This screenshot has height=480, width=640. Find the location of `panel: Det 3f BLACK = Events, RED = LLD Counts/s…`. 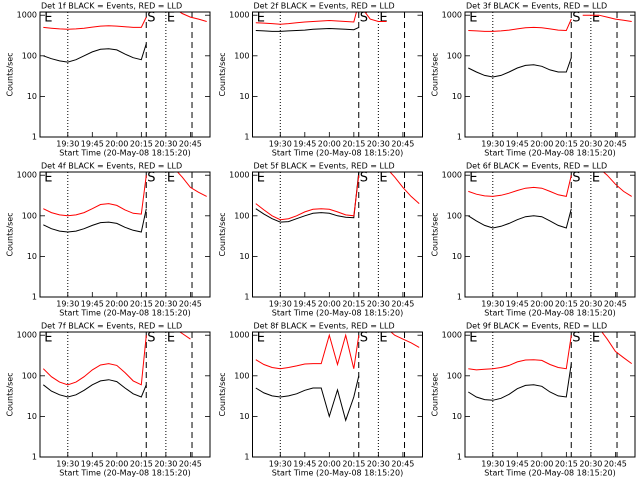

panel: Det 3f BLACK = Events, RED = LLD Counts/s… is located at coordinates (533, 80).